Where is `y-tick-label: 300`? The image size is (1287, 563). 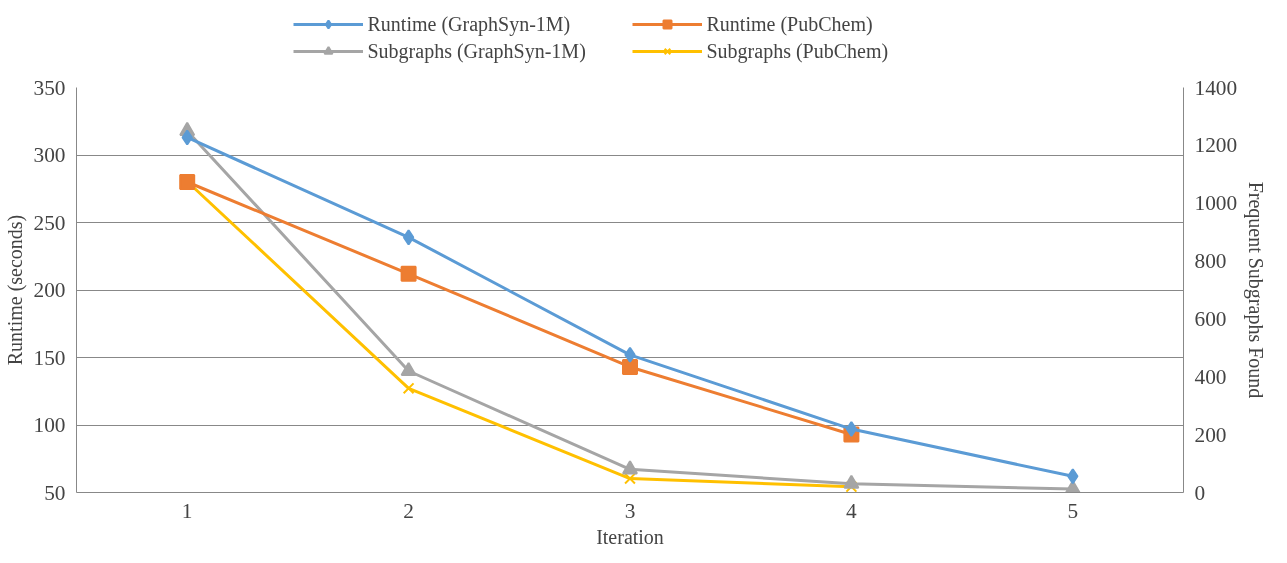 y-tick-label: 300 is located at coordinates (49, 155).